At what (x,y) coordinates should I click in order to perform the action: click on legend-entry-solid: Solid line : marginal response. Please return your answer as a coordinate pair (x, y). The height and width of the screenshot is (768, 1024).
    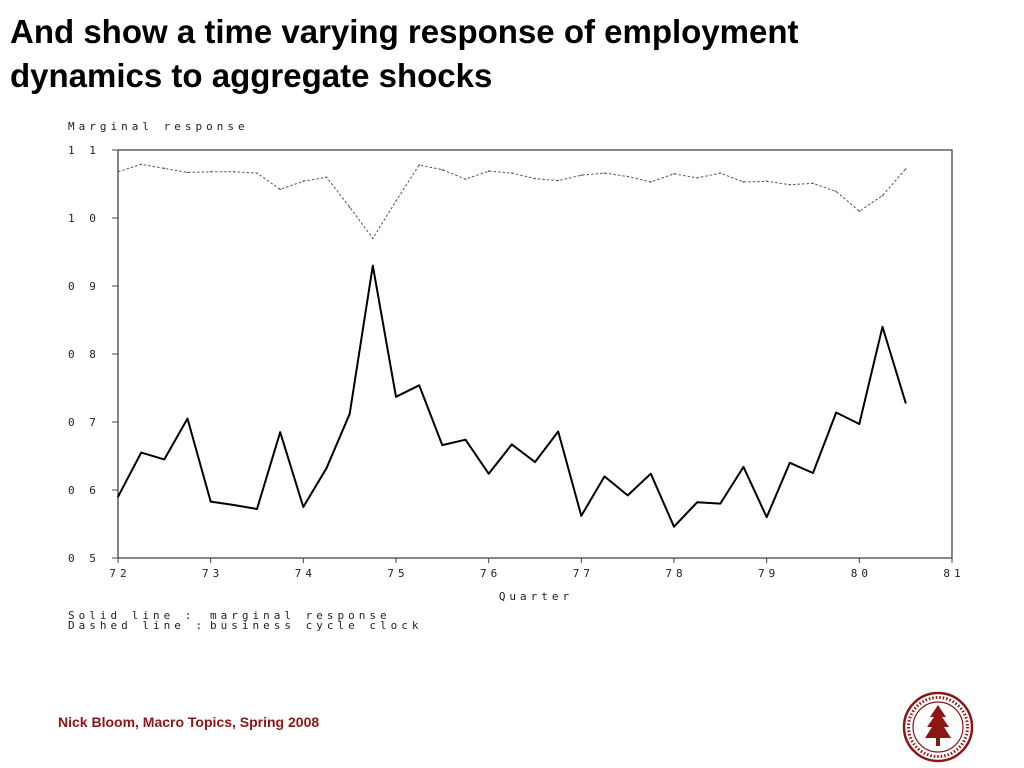
    Looking at the image, I should click on (229, 615).